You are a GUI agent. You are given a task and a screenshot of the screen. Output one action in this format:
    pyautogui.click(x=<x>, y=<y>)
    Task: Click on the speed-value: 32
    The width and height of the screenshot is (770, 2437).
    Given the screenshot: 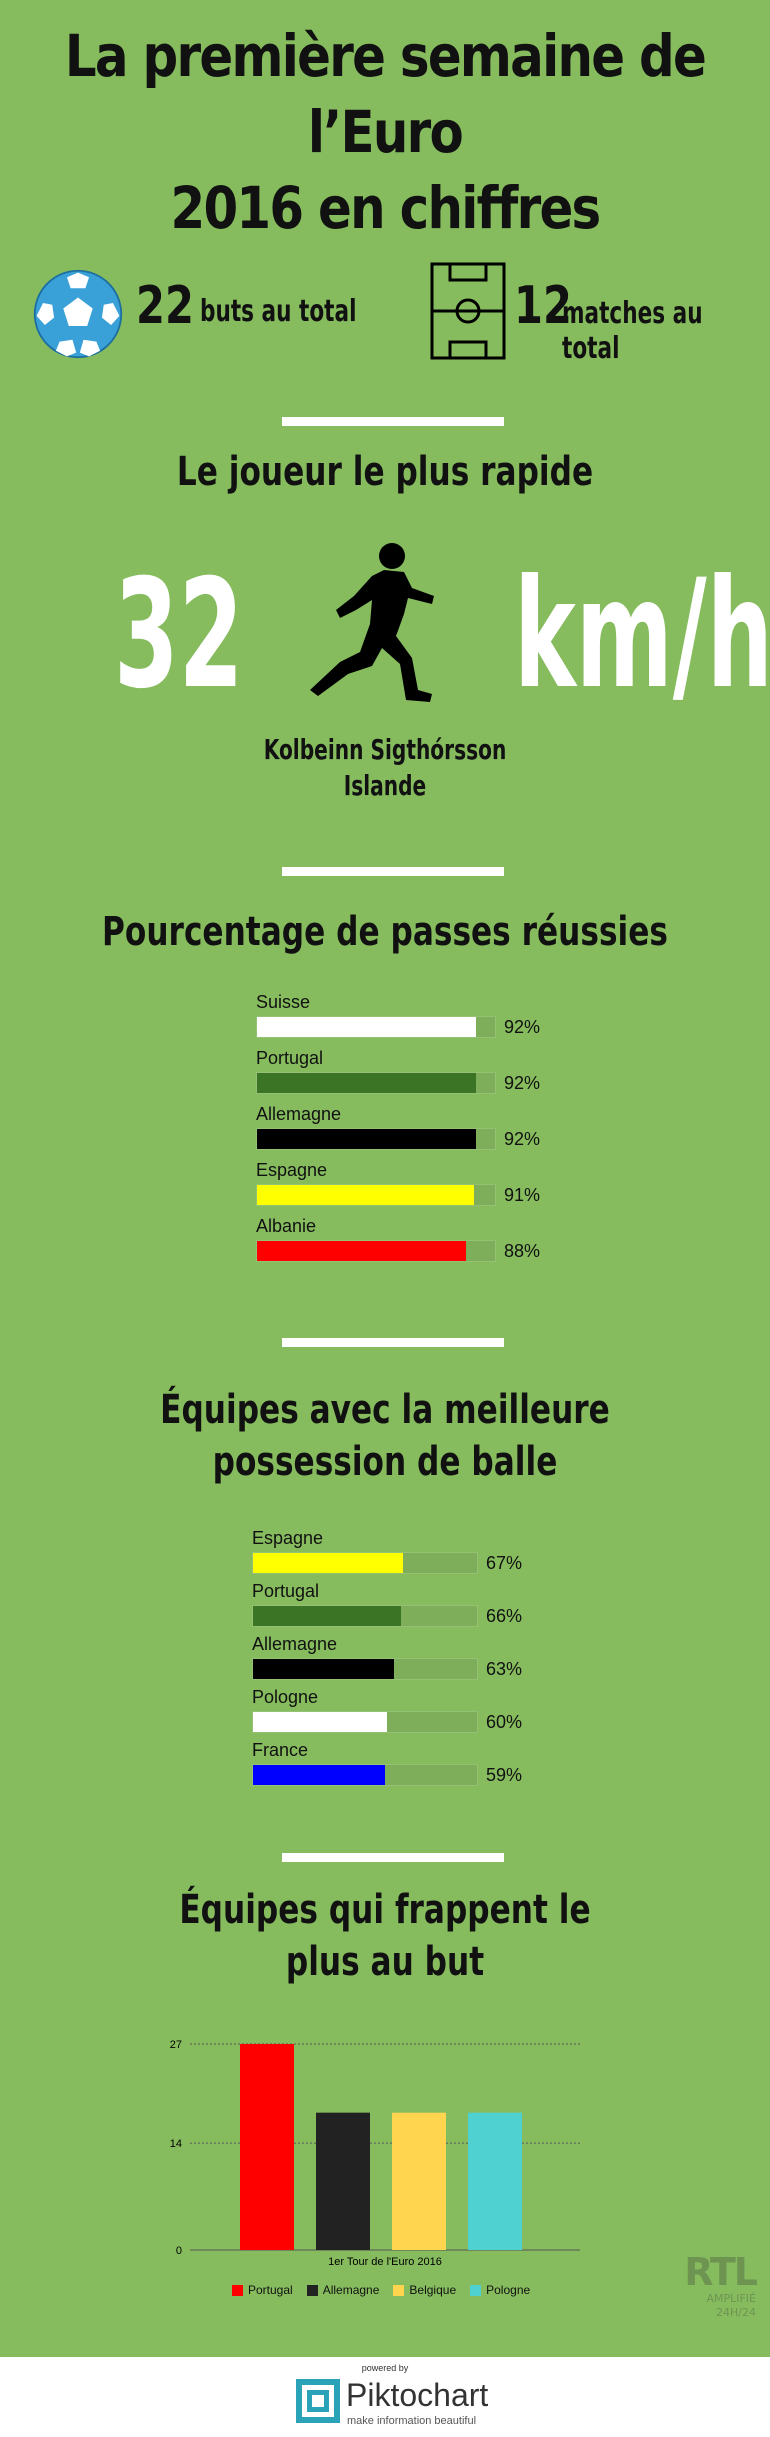 What is the action you would take?
    pyautogui.click(x=179, y=635)
    